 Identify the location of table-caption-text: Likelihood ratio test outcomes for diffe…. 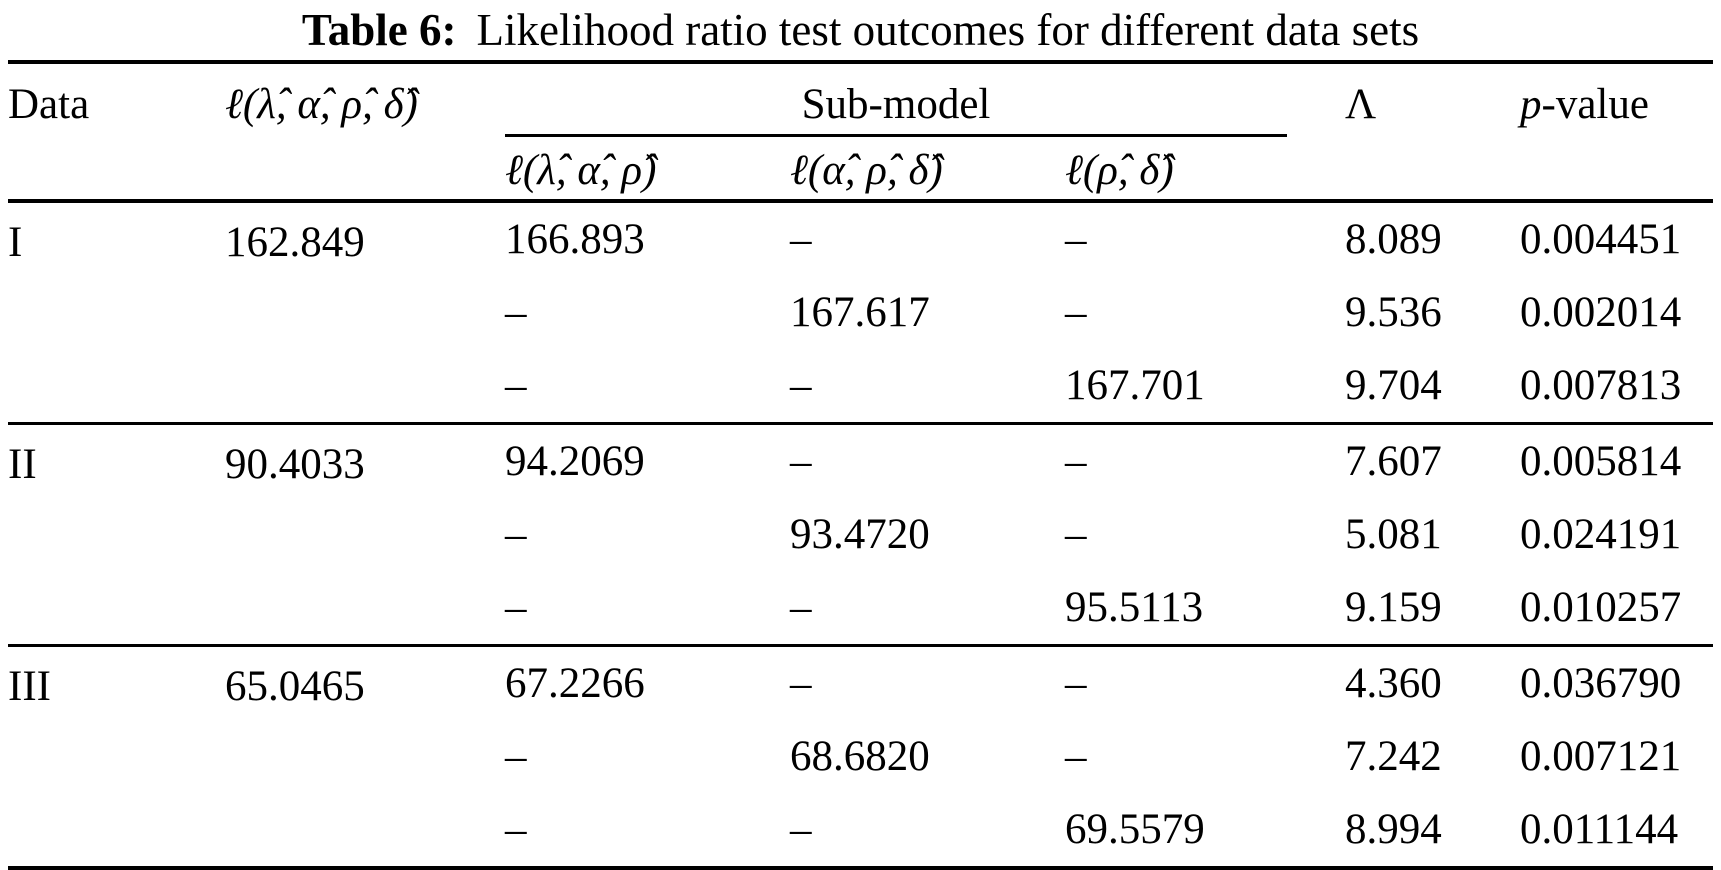
(948, 30).